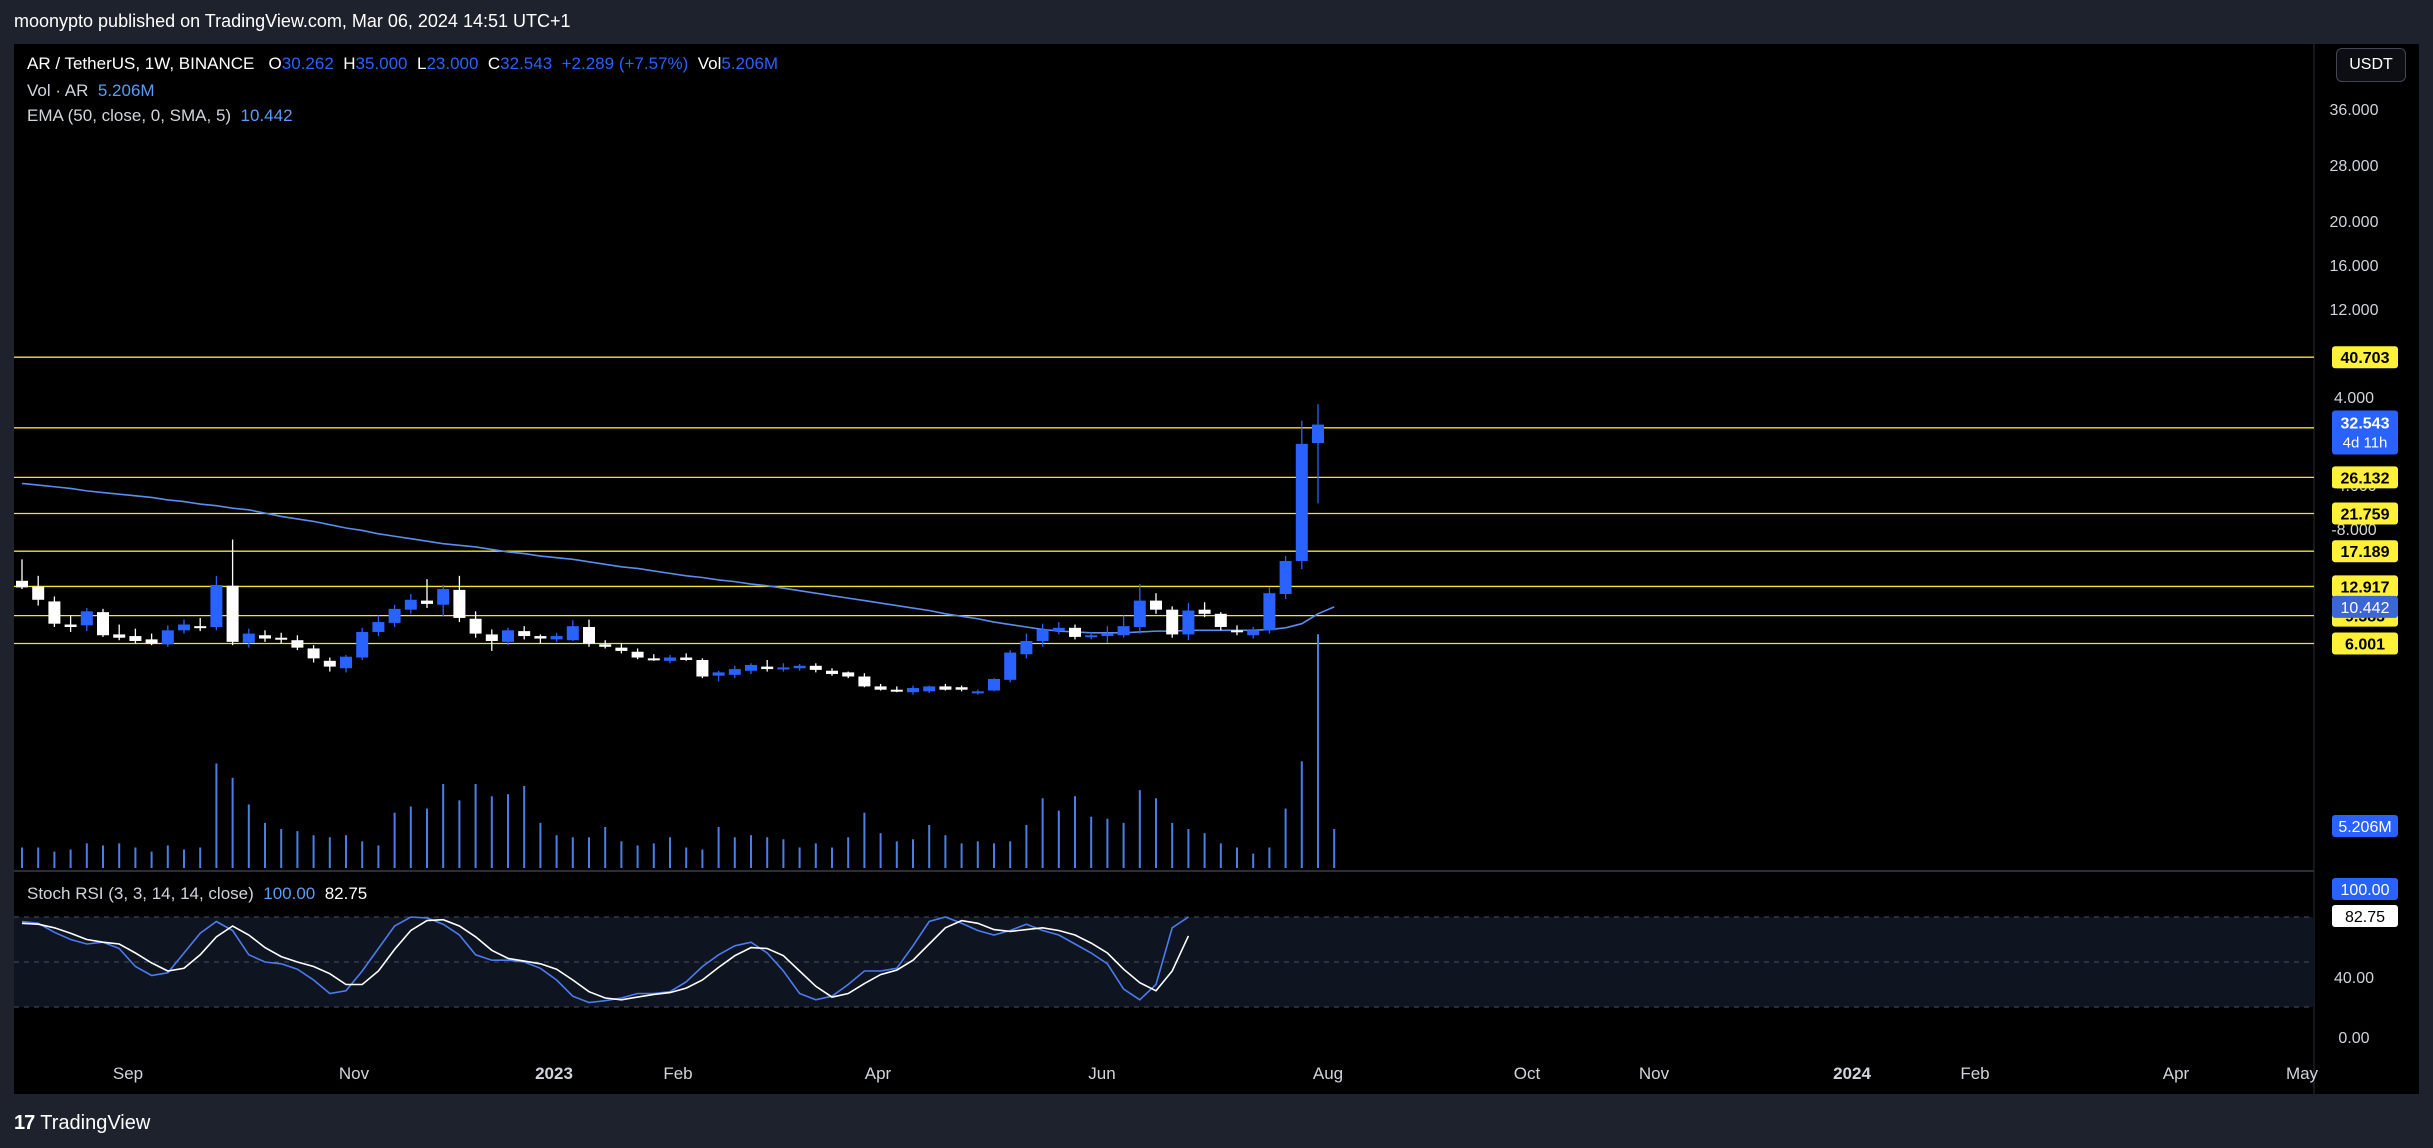 Image resolution: width=2433 pixels, height=1148 pixels. Describe the element at coordinates (2354, 266) in the screenshot. I see `price-tick-label: 16.000` at that location.